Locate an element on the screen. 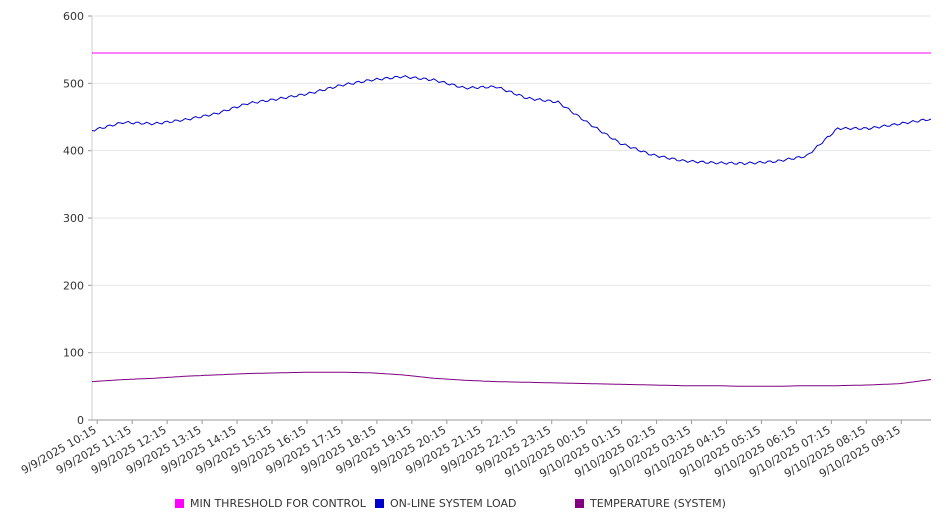 The height and width of the screenshot is (526, 946). legend-item-temperature: TEMPERATURE (SYSTEM) is located at coordinates (650, 503).